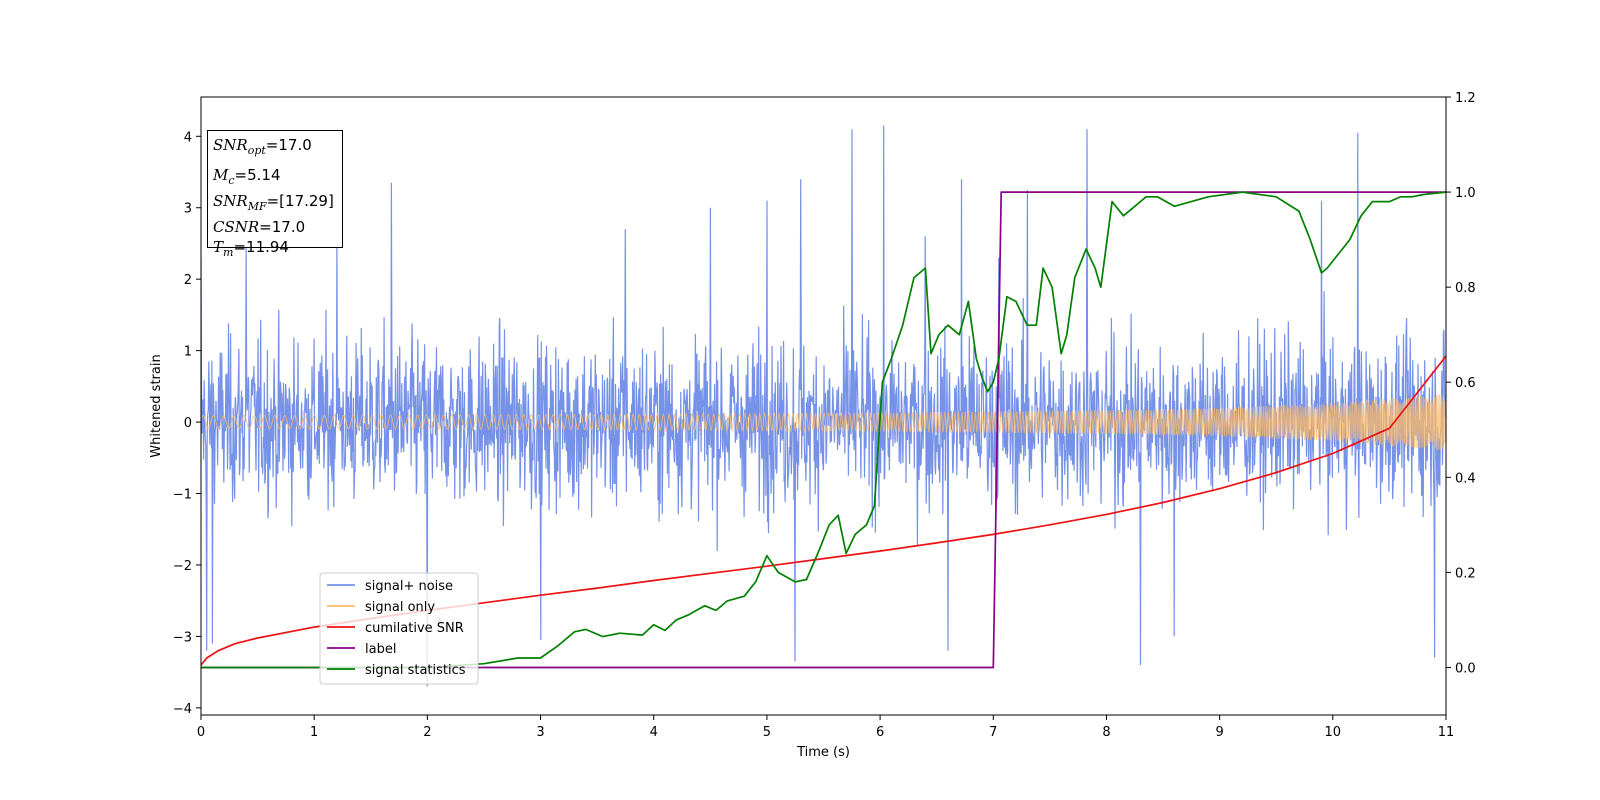  What do you see at coordinates (288, 145) in the screenshot?
I see `info-snr-opt-value: =17.0` at bounding box center [288, 145].